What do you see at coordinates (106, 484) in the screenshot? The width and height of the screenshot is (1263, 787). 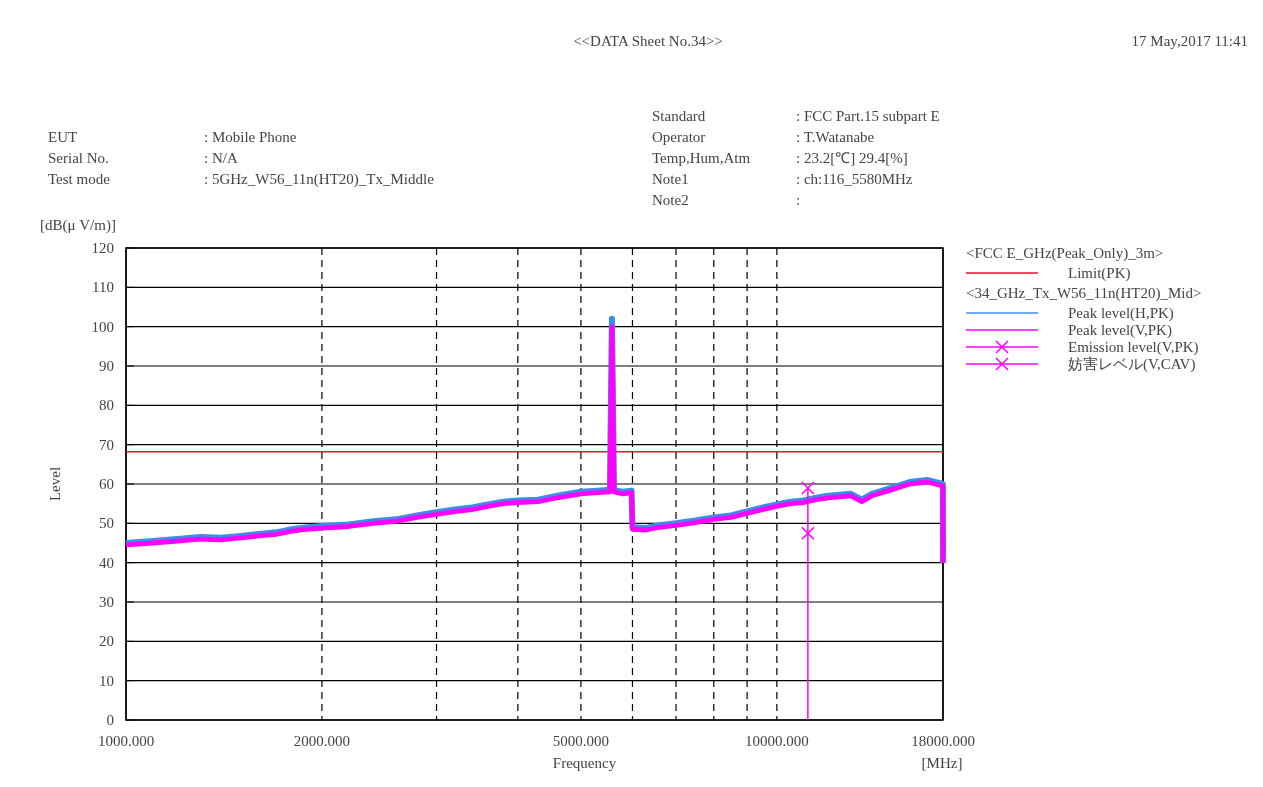 I see `y-tick-label: 60` at bounding box center [106, 484].